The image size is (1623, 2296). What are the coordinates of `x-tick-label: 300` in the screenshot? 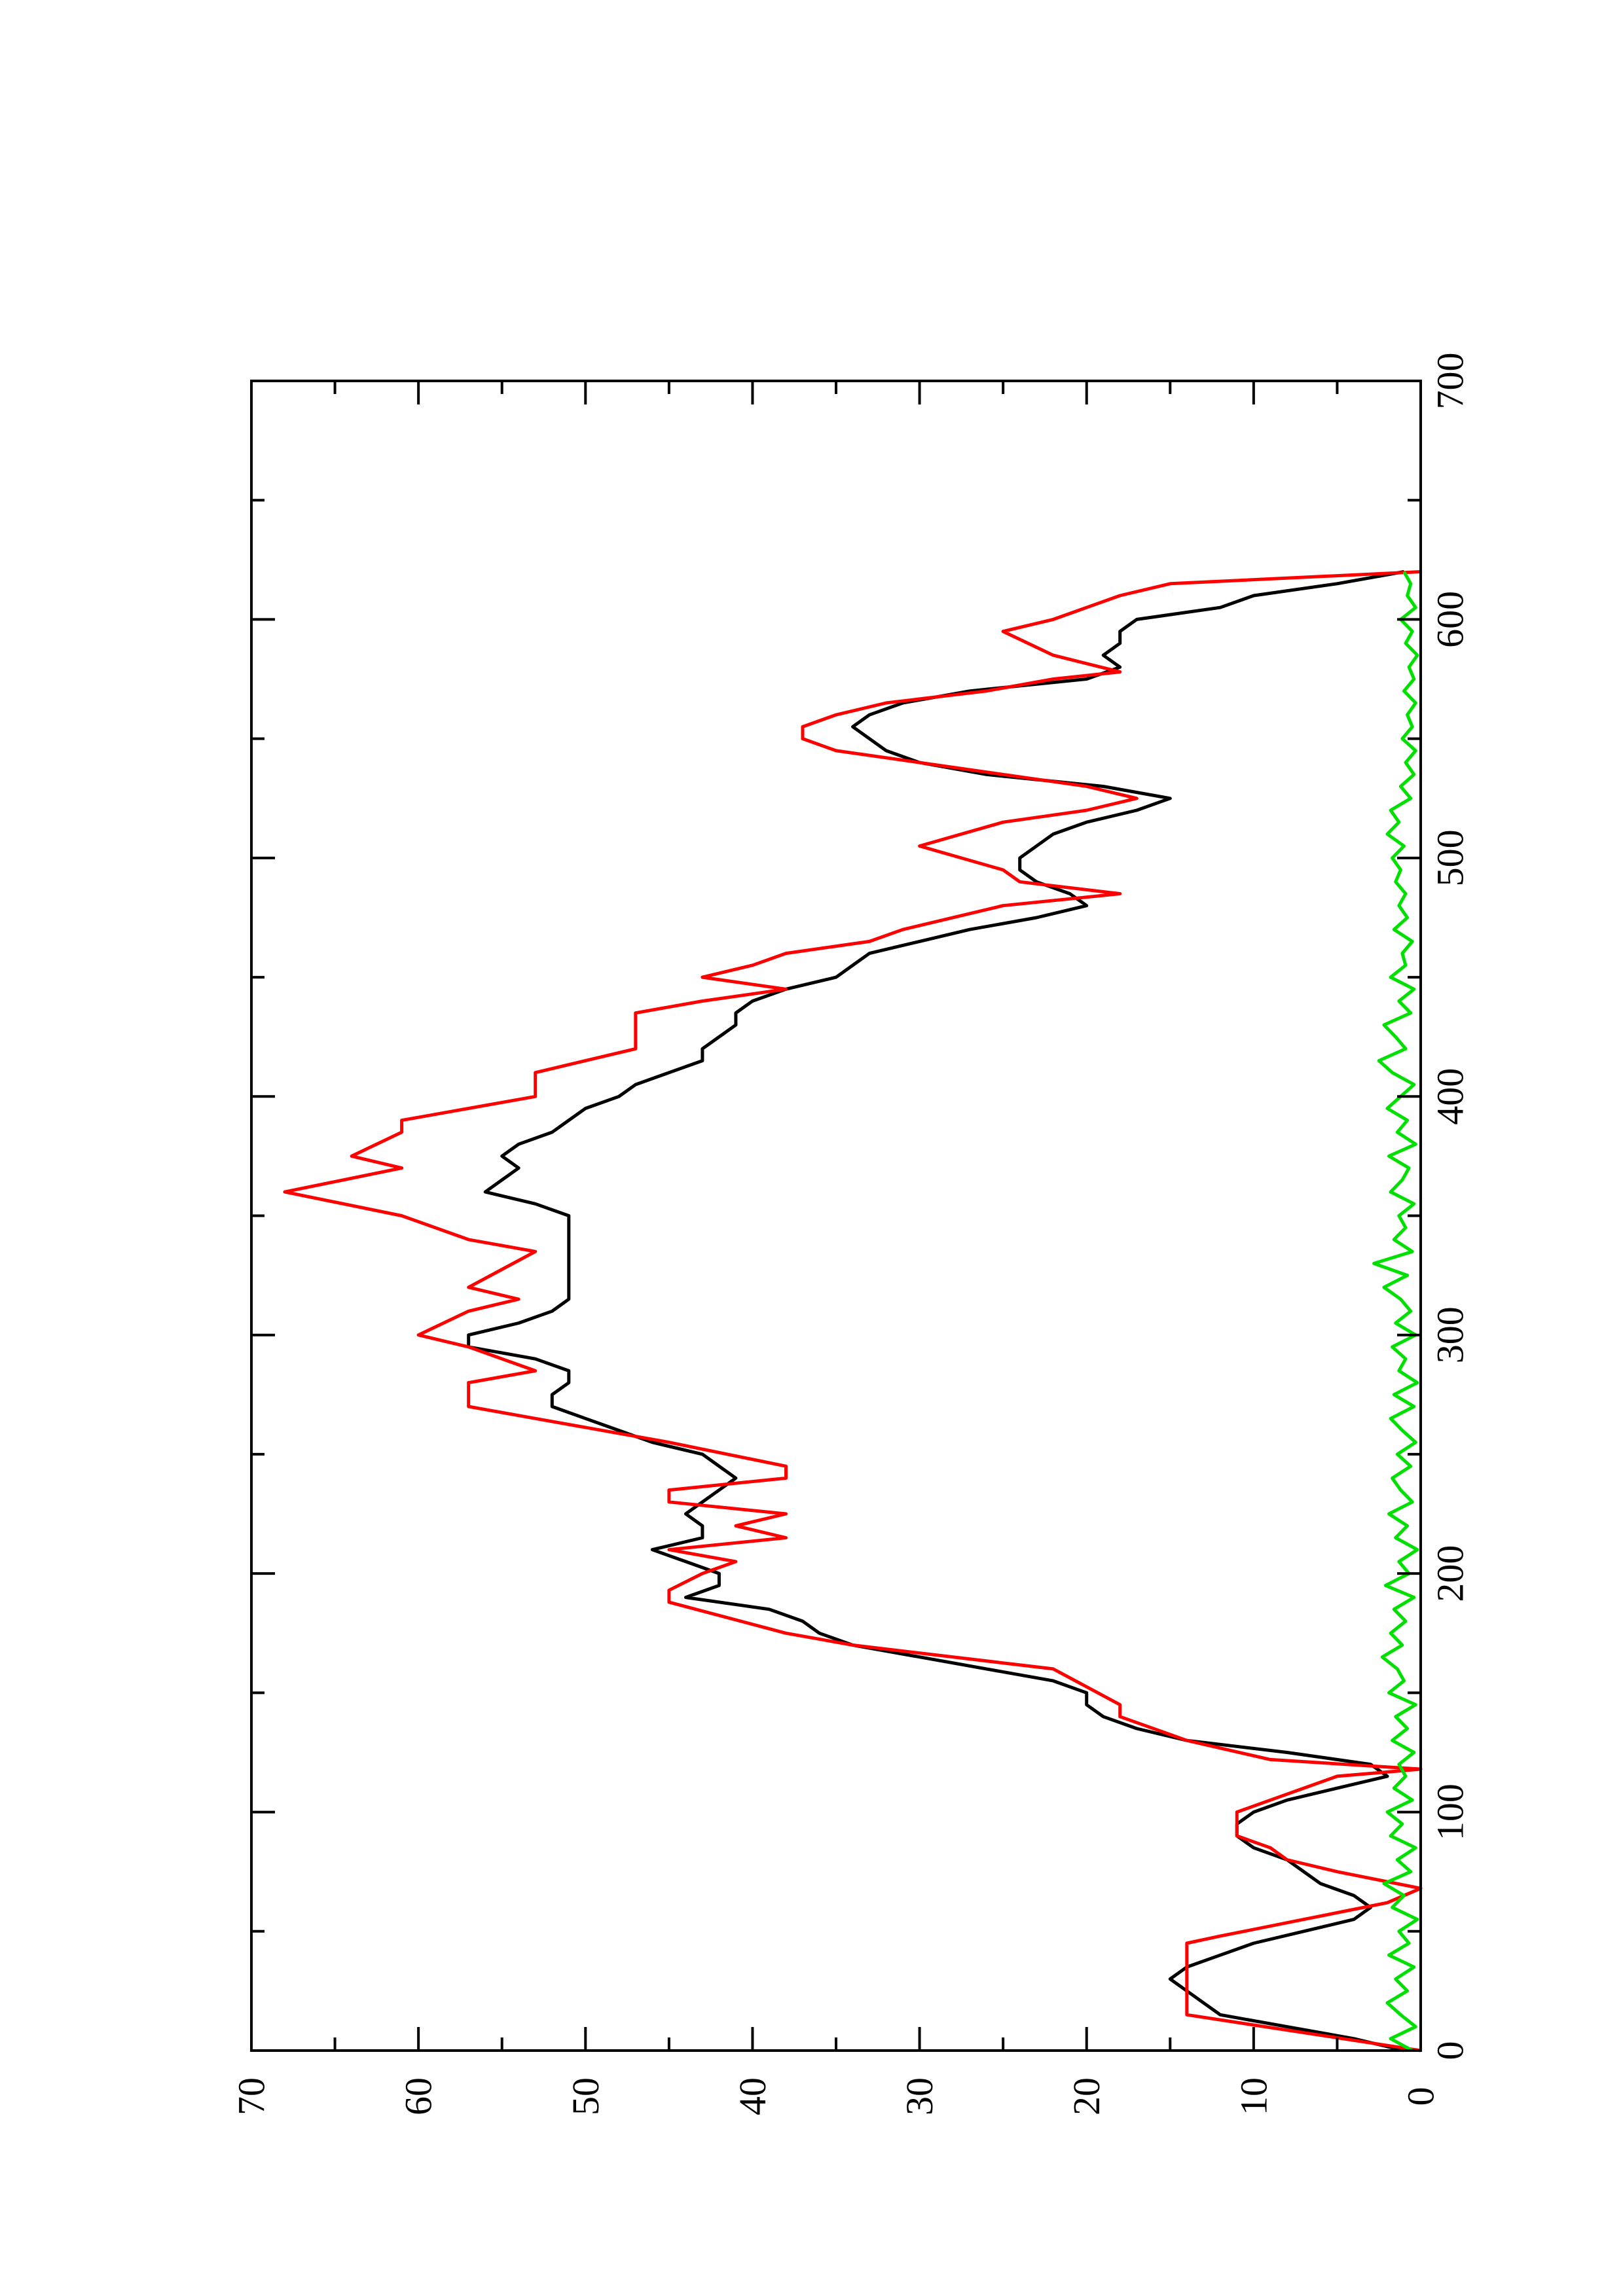 It's located at (1450, 1334).